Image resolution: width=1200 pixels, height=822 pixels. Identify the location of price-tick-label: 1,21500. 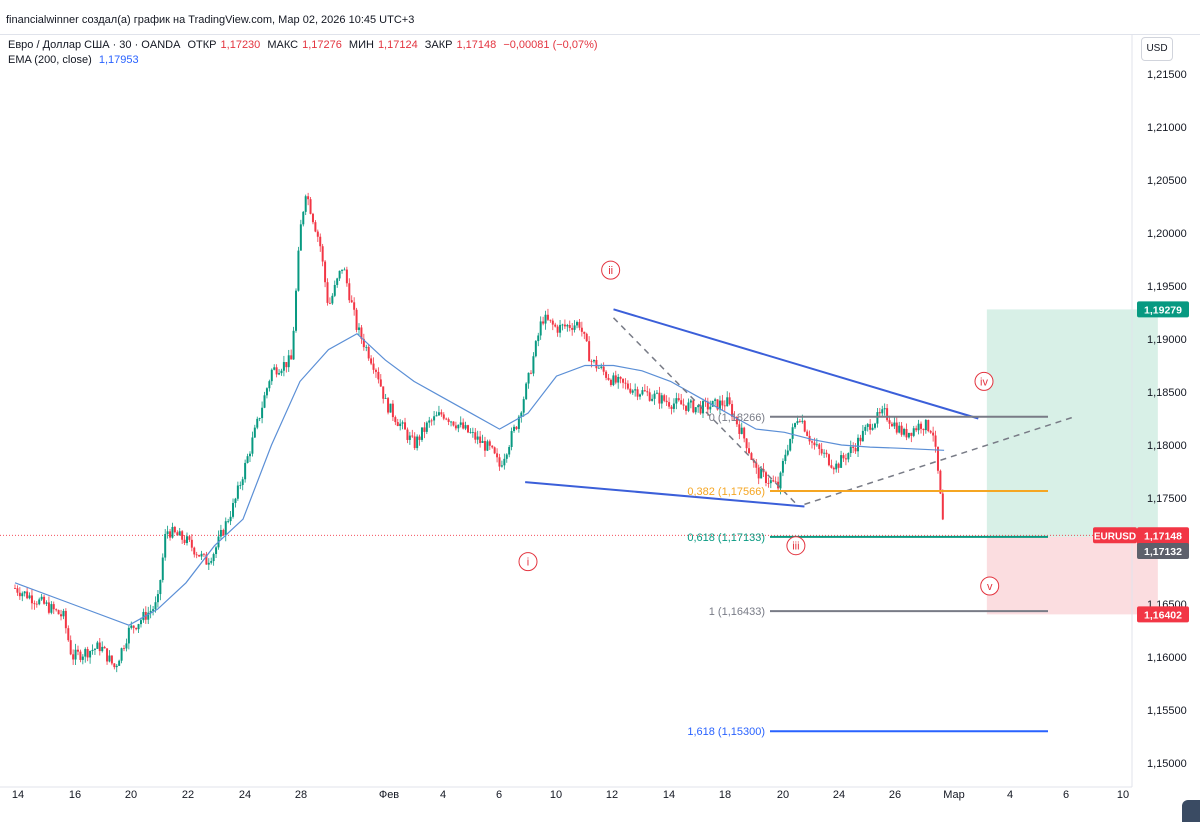
(1167, 75).